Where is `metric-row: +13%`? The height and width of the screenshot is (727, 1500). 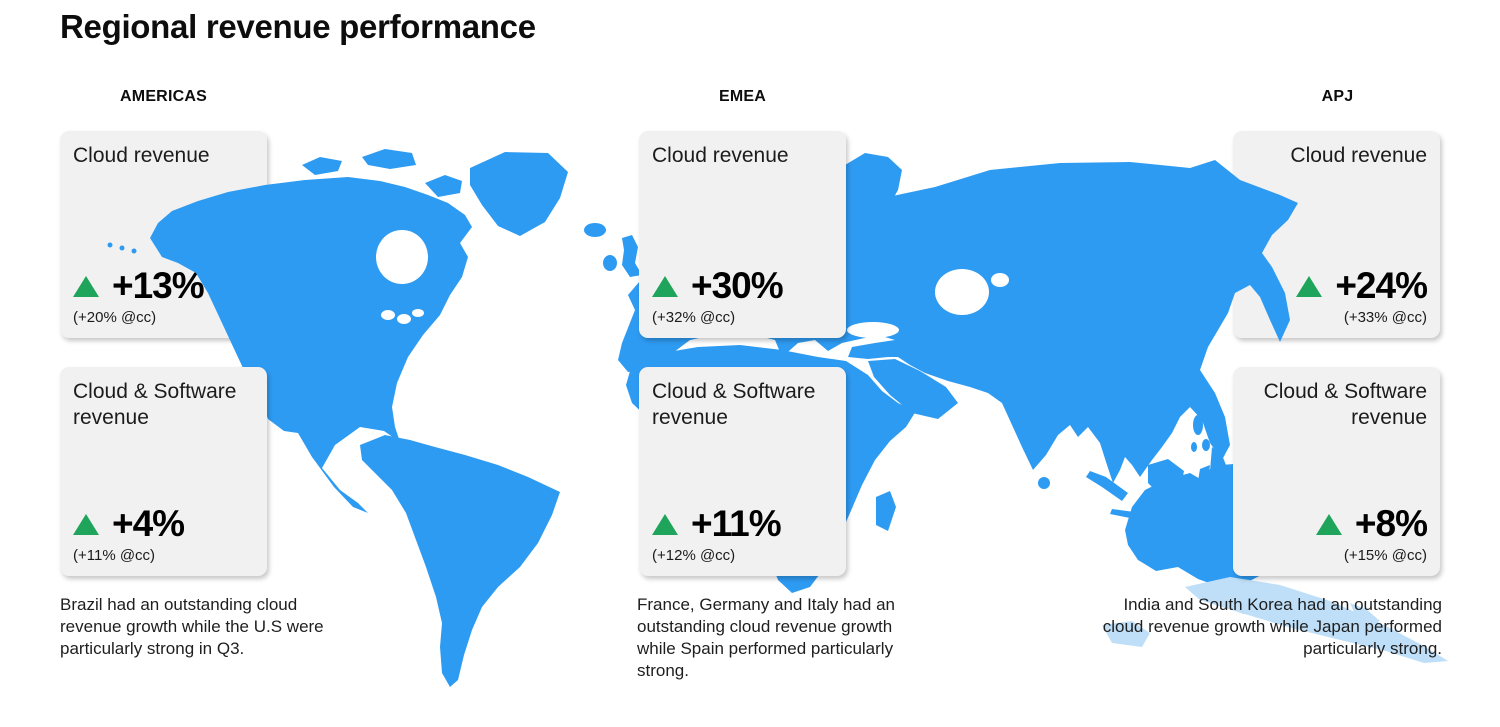
metric-row: +13% is located at coordinates (163, 286).